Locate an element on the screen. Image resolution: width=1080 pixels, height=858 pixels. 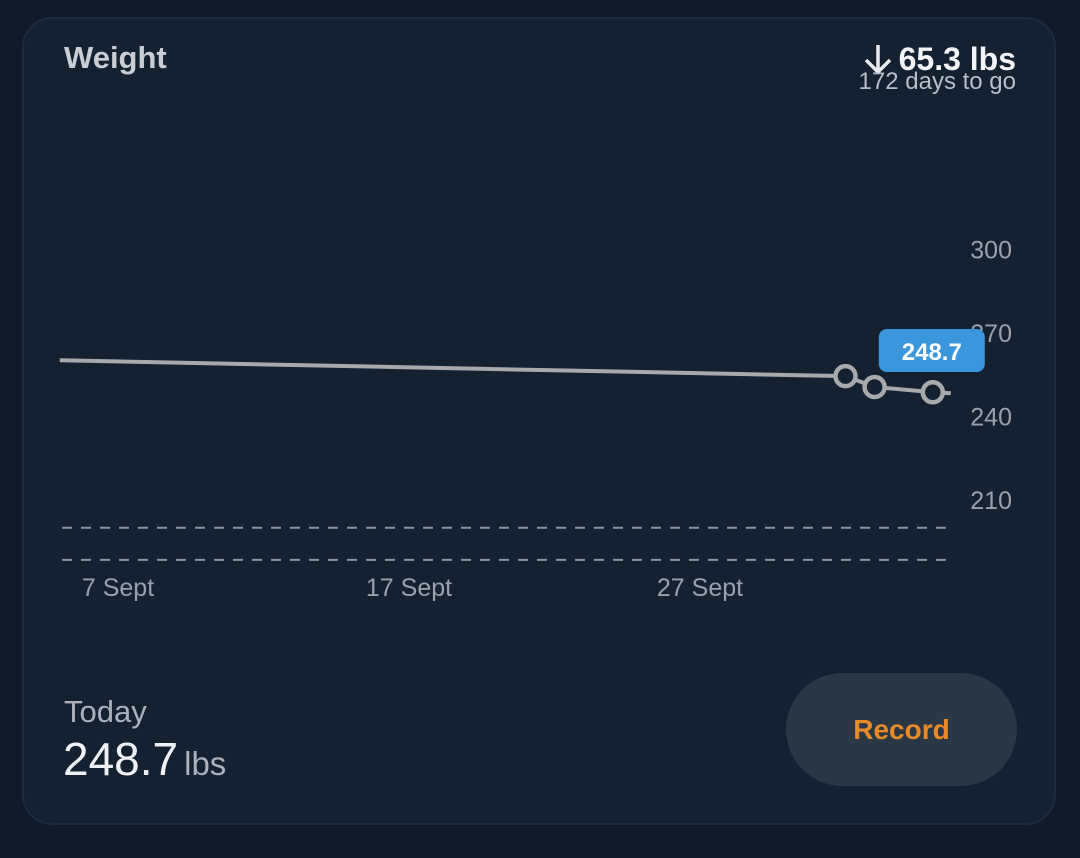
goal-remaining: 65.3 lbs is located at coordinates (957, 59).